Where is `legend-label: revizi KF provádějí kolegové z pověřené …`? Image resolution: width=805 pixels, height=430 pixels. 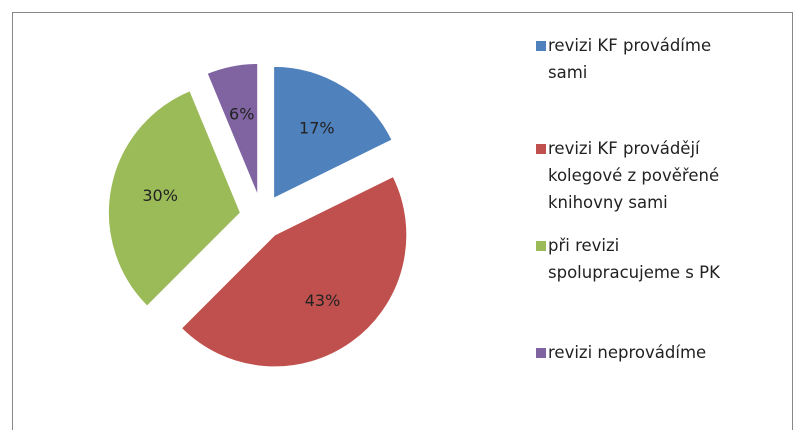 legend-label: revizi KF provádějí kolegové z pověřené … is located at coordinates (634, 175).